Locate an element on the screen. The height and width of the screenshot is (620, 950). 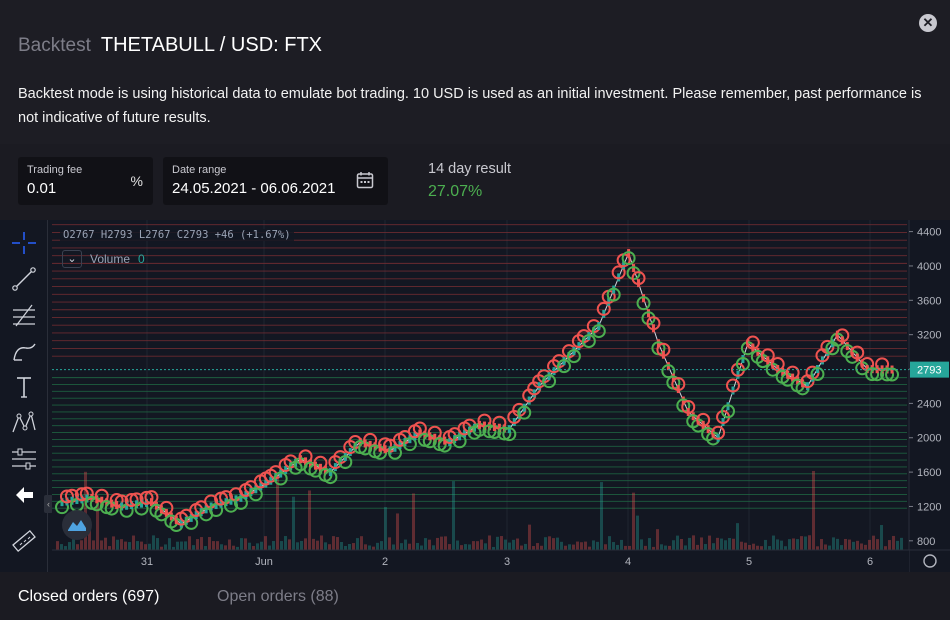
y-tick-label: 4400 is located at coordinates (929, 233).